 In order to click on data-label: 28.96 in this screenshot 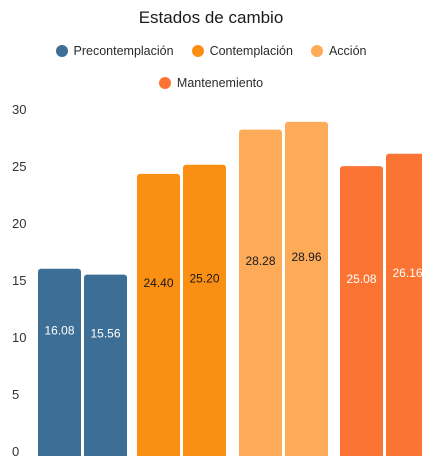, I will do `click(306, 257)`.